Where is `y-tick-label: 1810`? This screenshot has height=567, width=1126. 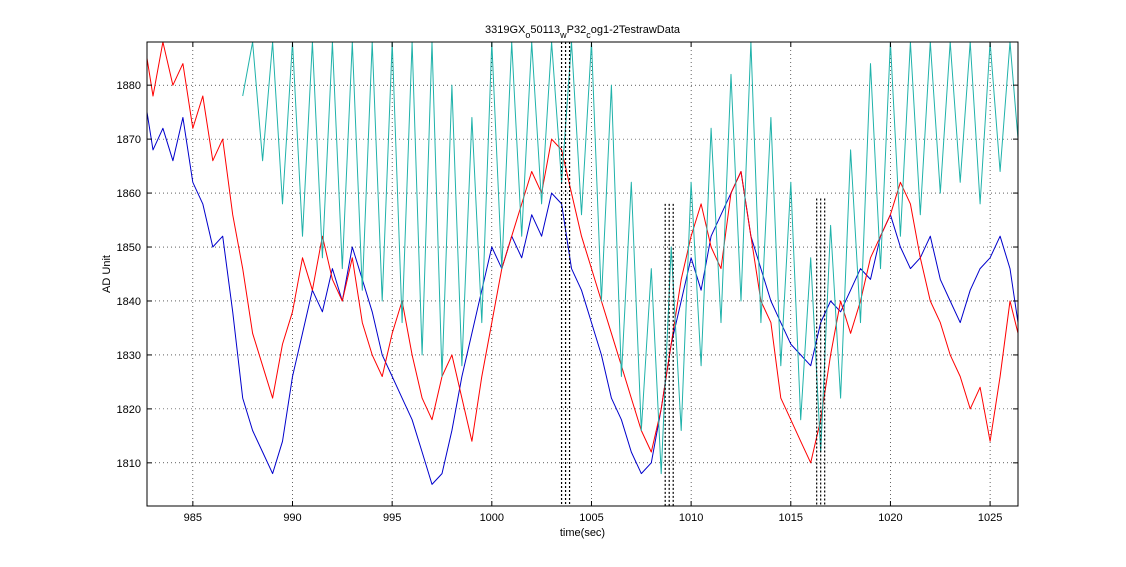 y-tick-label: 1810 is located at coordinates (129, 464).